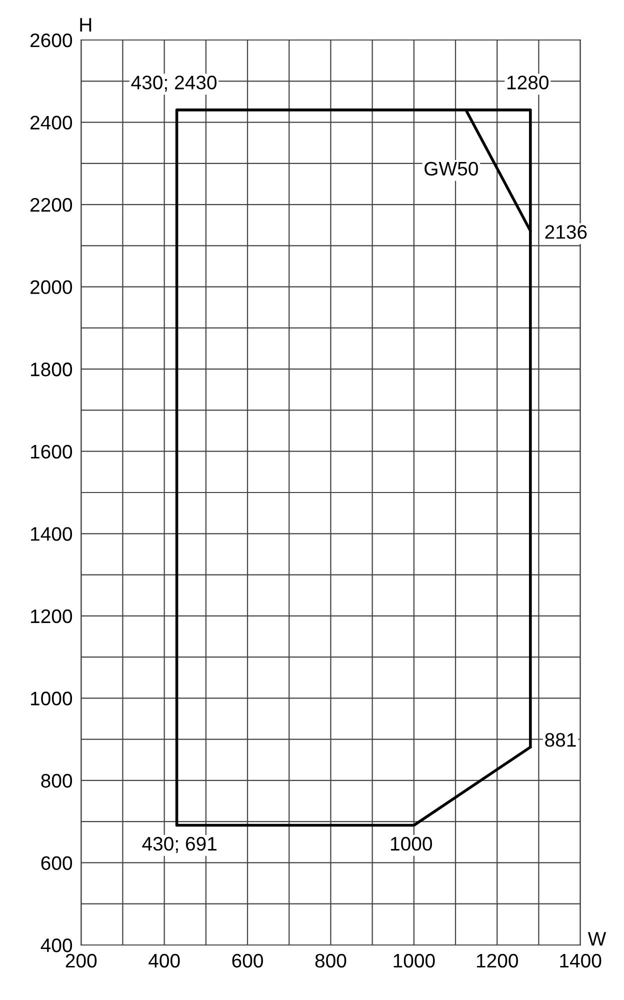 This screenshot has width=624, height=1000. I want to click on x-tick-label: 1200, so click(497, 961).